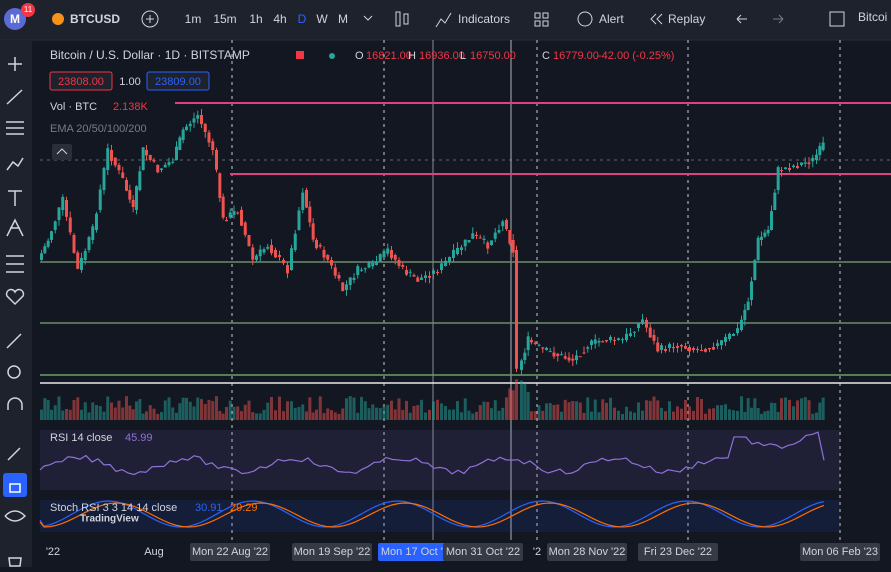  I want to click on ohlc-high-label: H, so click(412, 56).